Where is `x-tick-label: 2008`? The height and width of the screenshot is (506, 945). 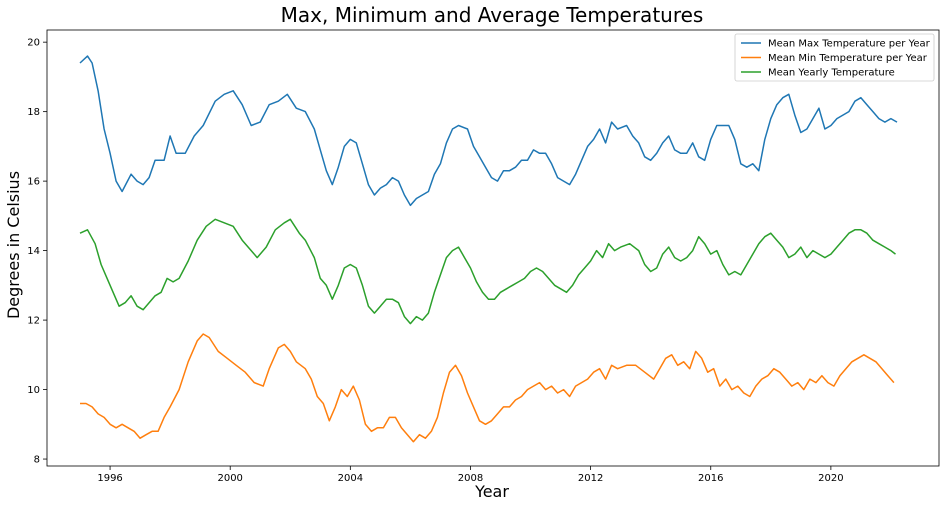 x-tick-label: 2008 is located at coordinates (470, 478).